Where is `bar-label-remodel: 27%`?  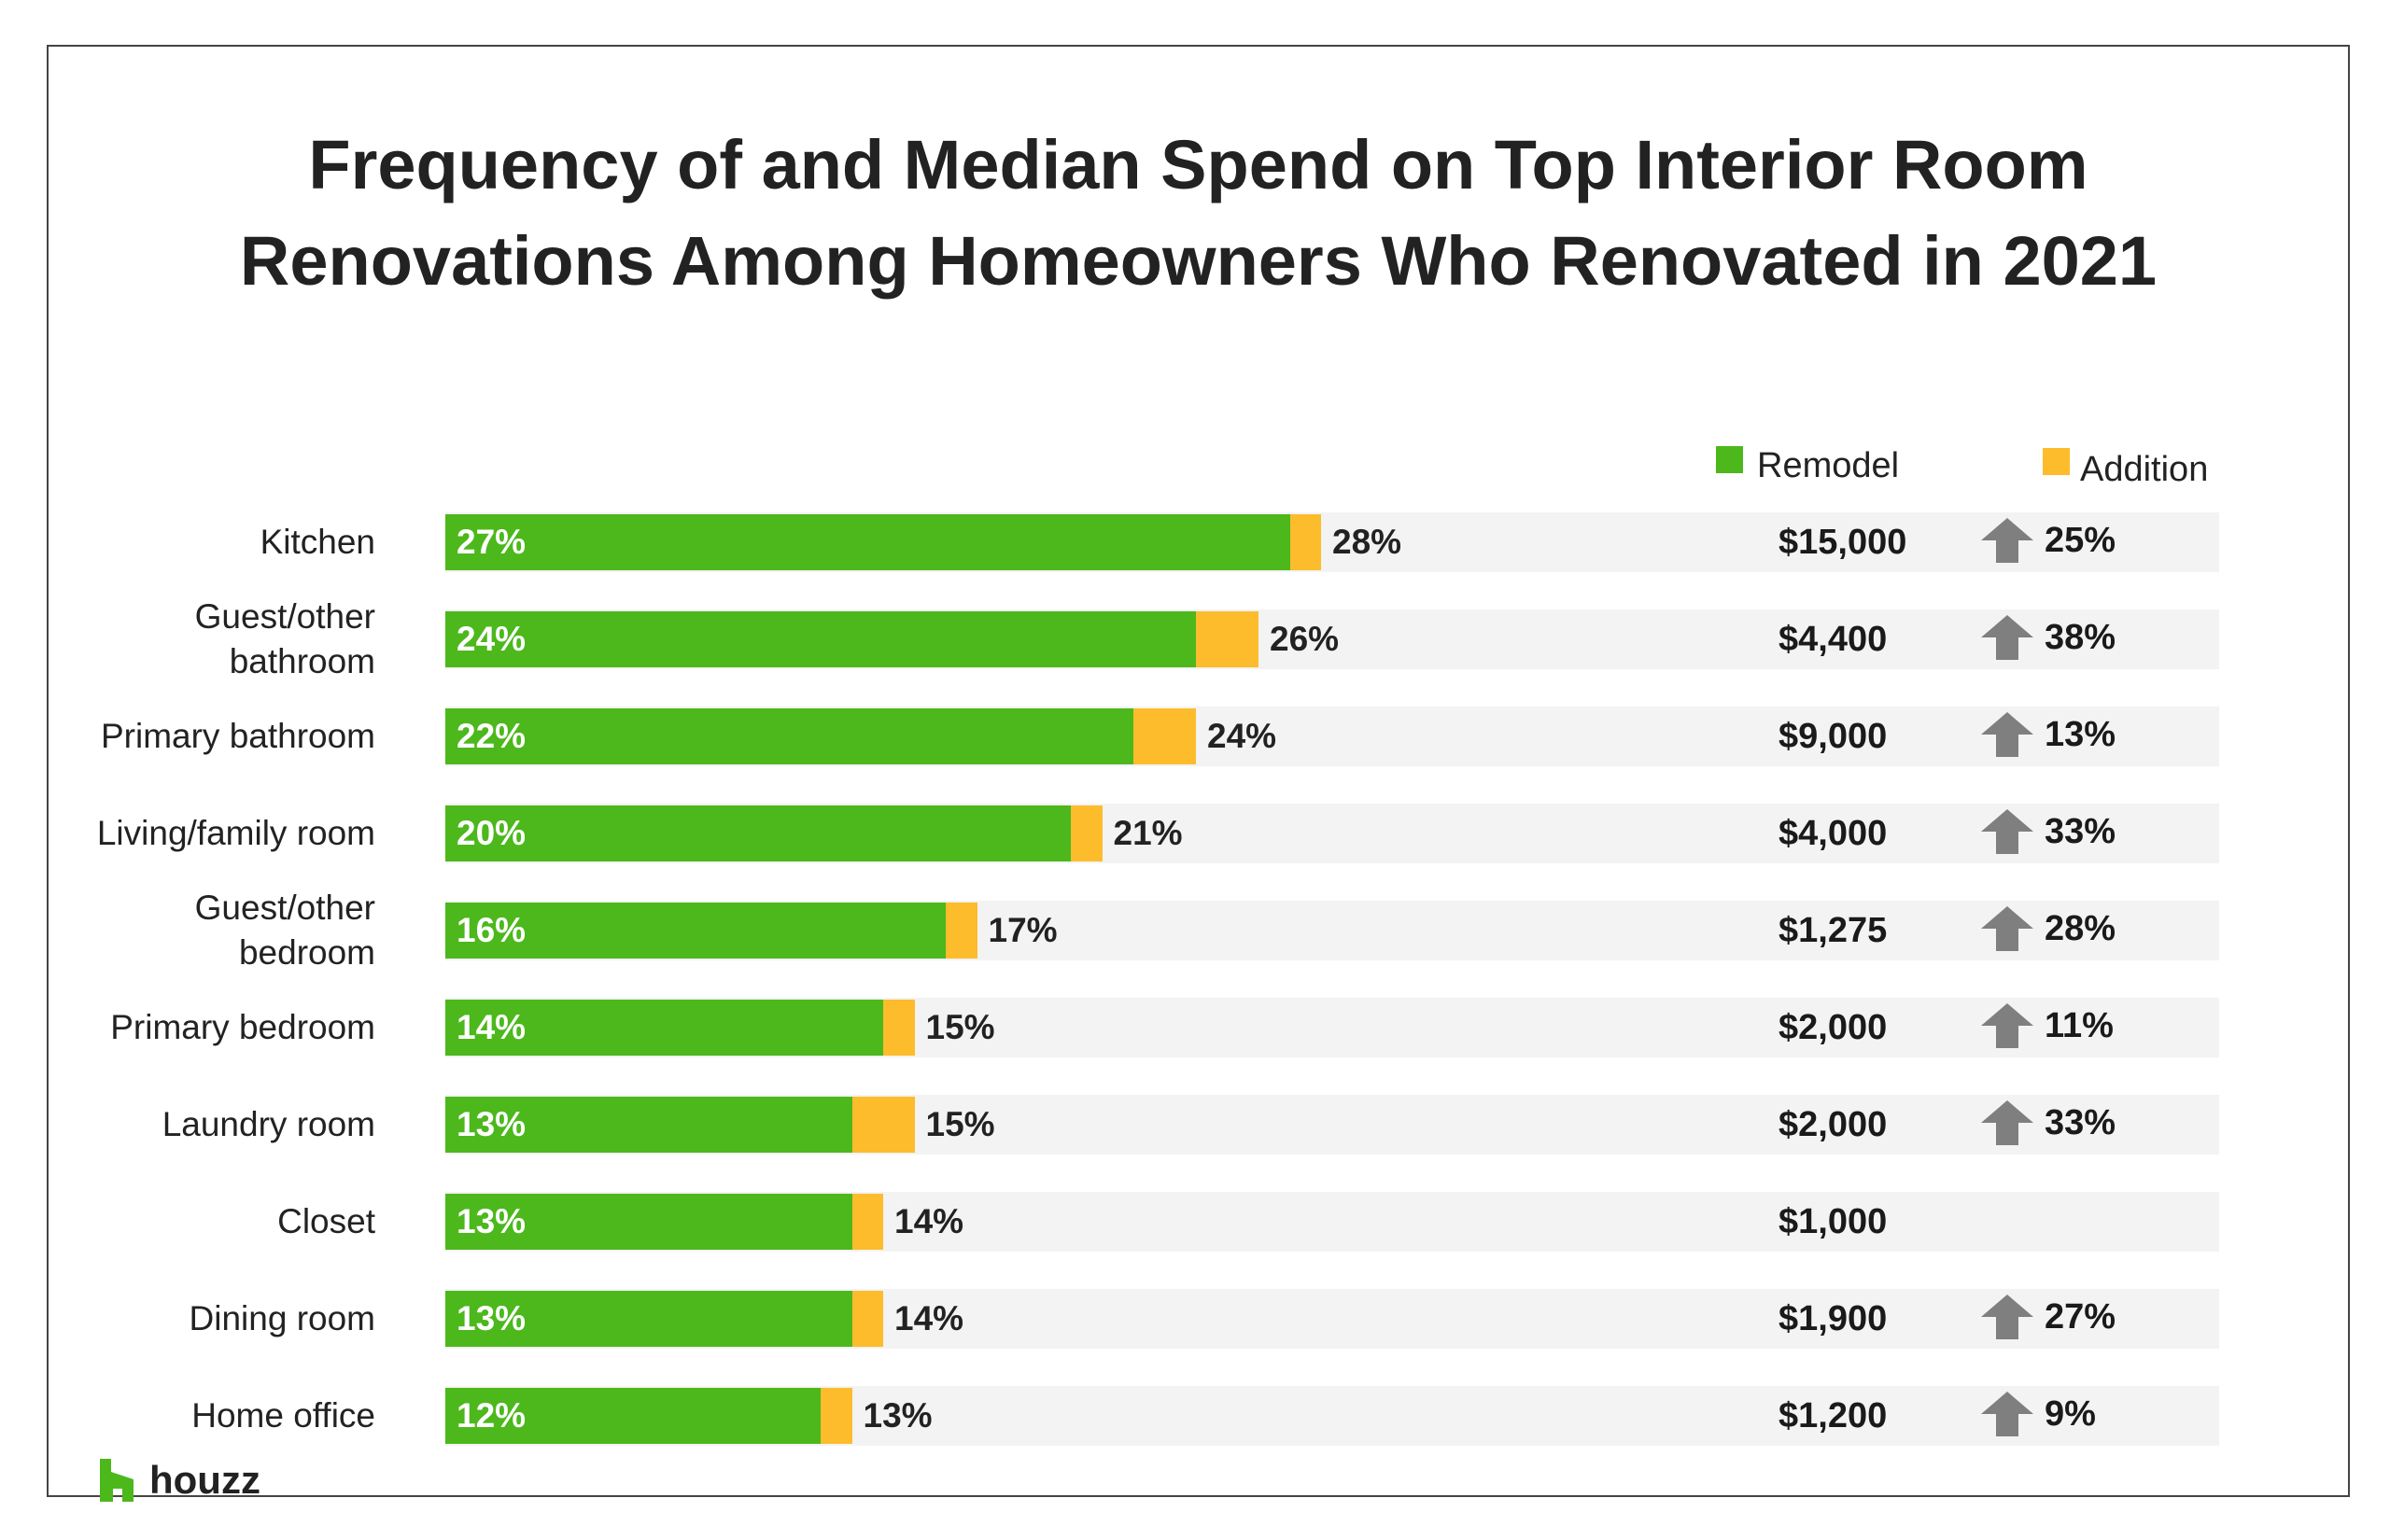 bar-label-remodel: 27% is located at coordinates (492, 542).